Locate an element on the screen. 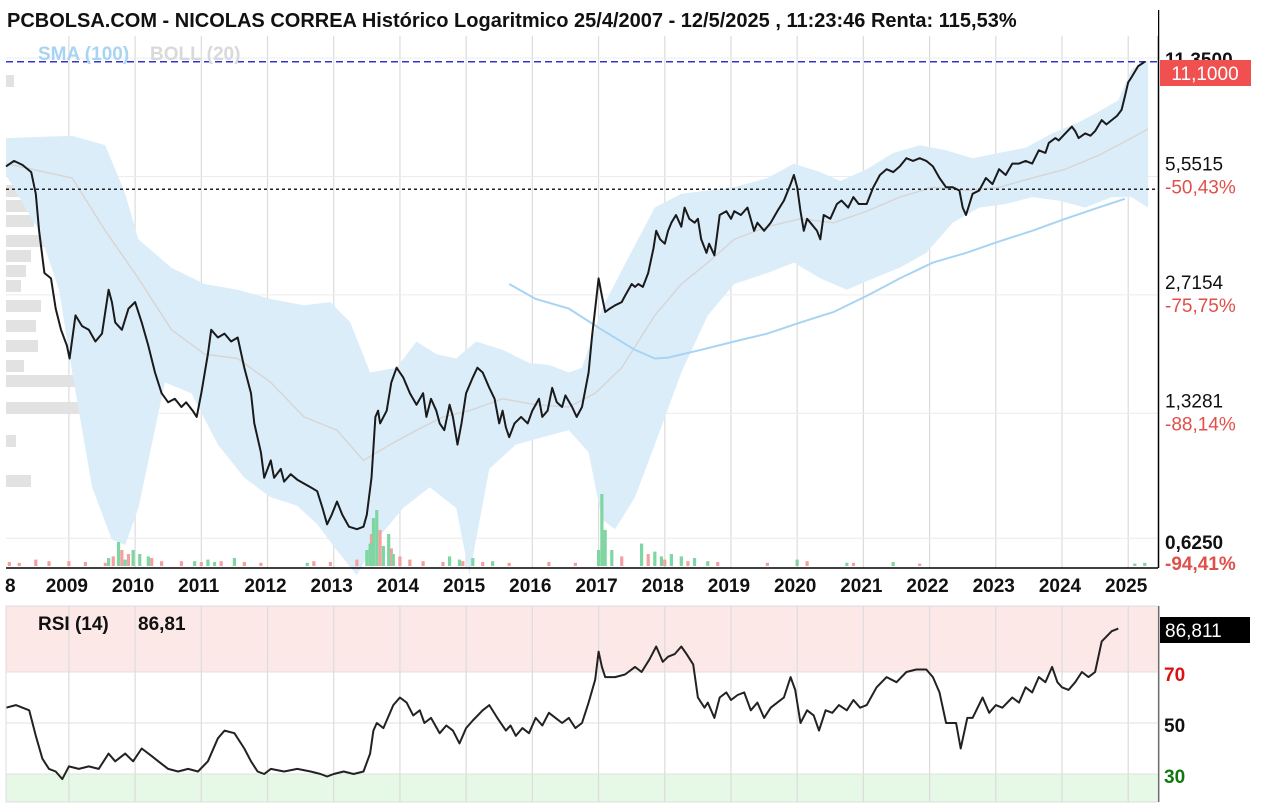  rsi-axis-labels: 70 50 30 is located at coordinates (1174, 726).